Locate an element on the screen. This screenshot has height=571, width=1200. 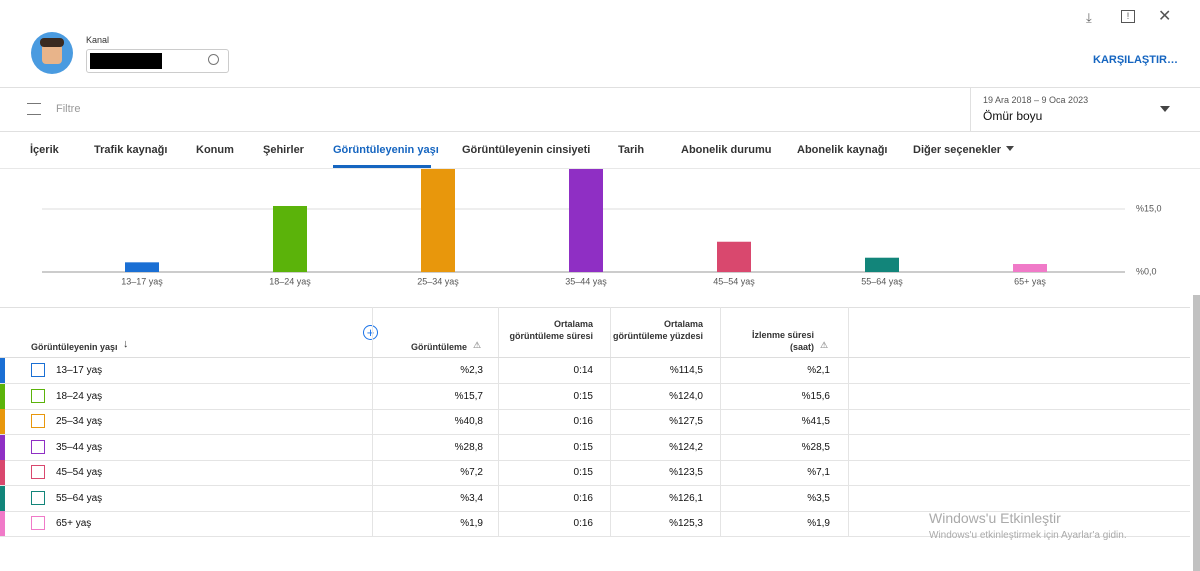
table-cell: %123,5 is located at coordinates (686, 472).